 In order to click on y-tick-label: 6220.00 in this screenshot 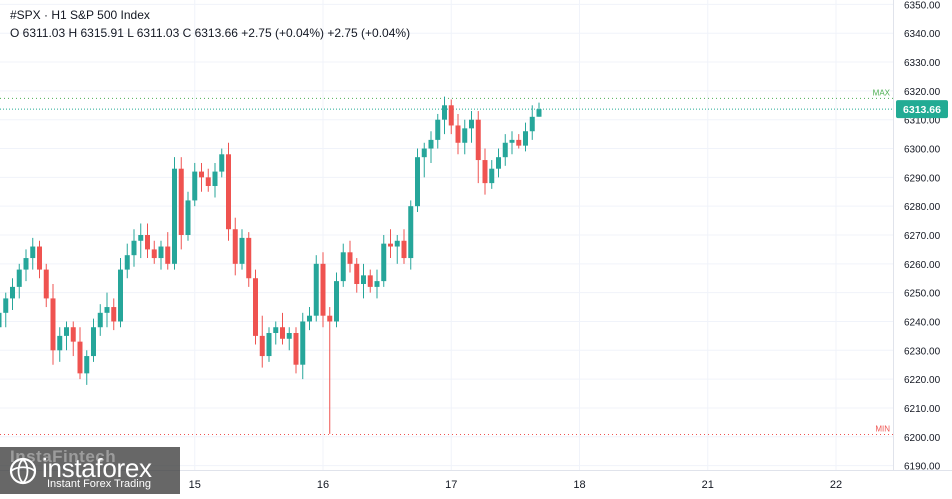, I will do `click(922, 380)`.